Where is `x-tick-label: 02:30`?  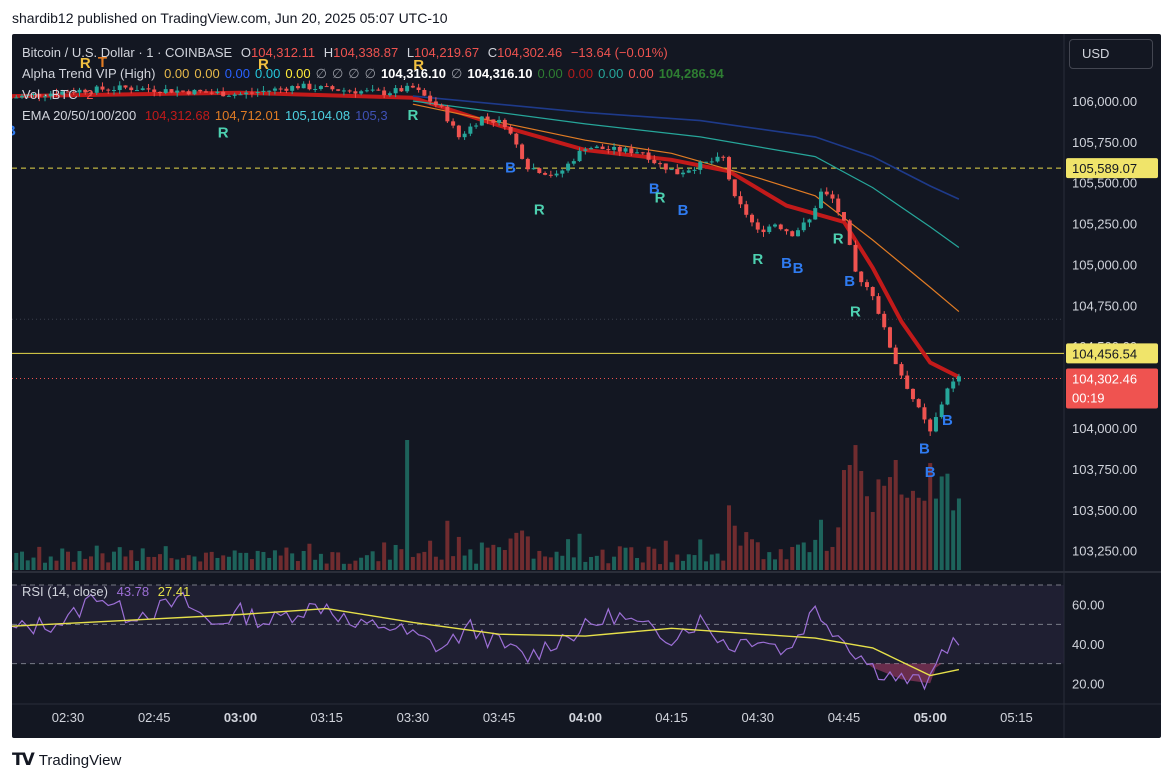
x-tick-label: 02:30 is located at coordinates (68, 717).